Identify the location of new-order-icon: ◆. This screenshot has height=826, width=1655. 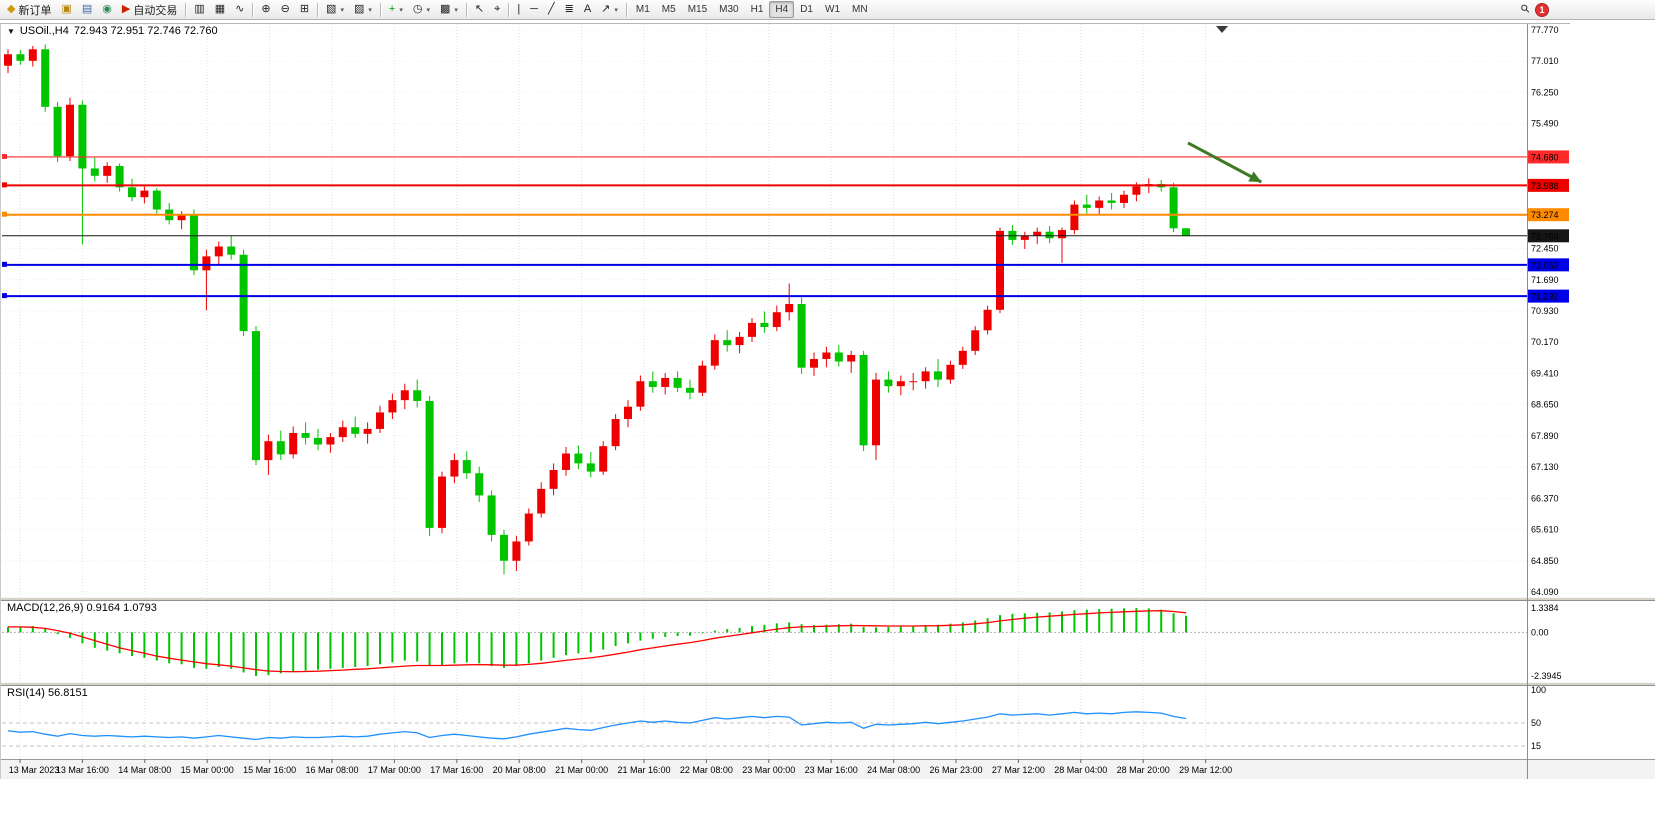
(11, 9).